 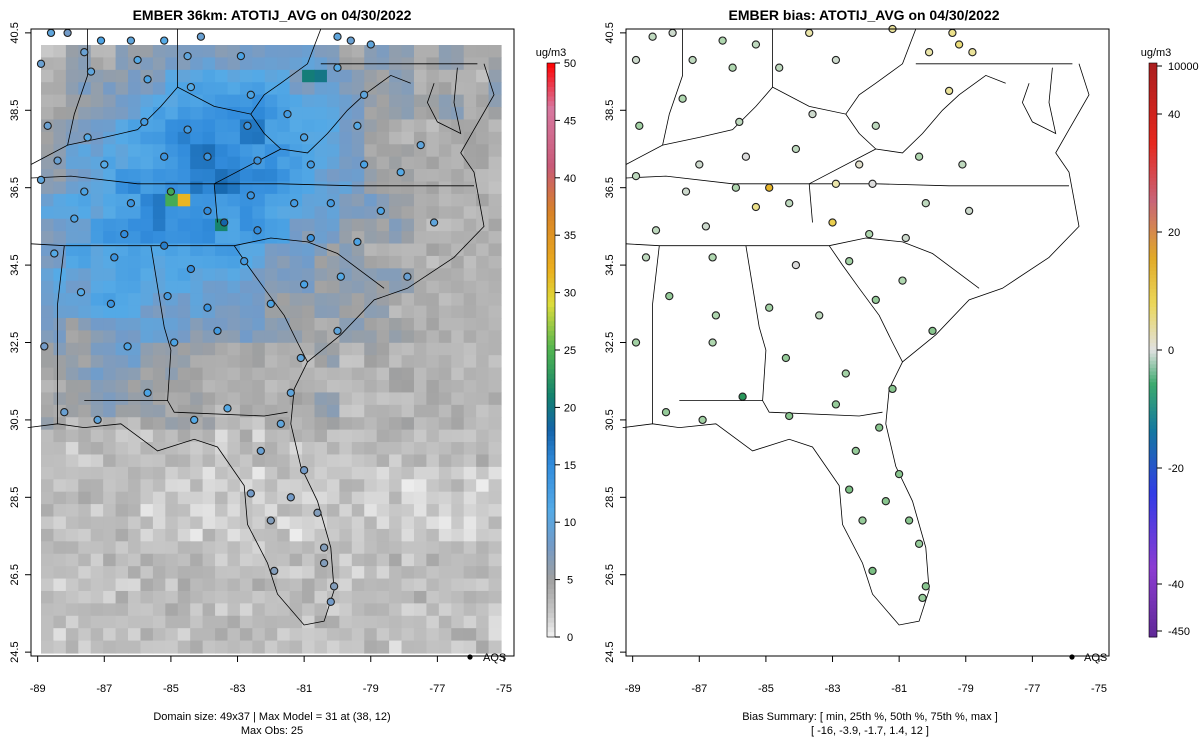 What do you see at coordinates (610, 497) in the screenshot?
I see `y-tick-label: 28.5` at bounding box center [610, 497].